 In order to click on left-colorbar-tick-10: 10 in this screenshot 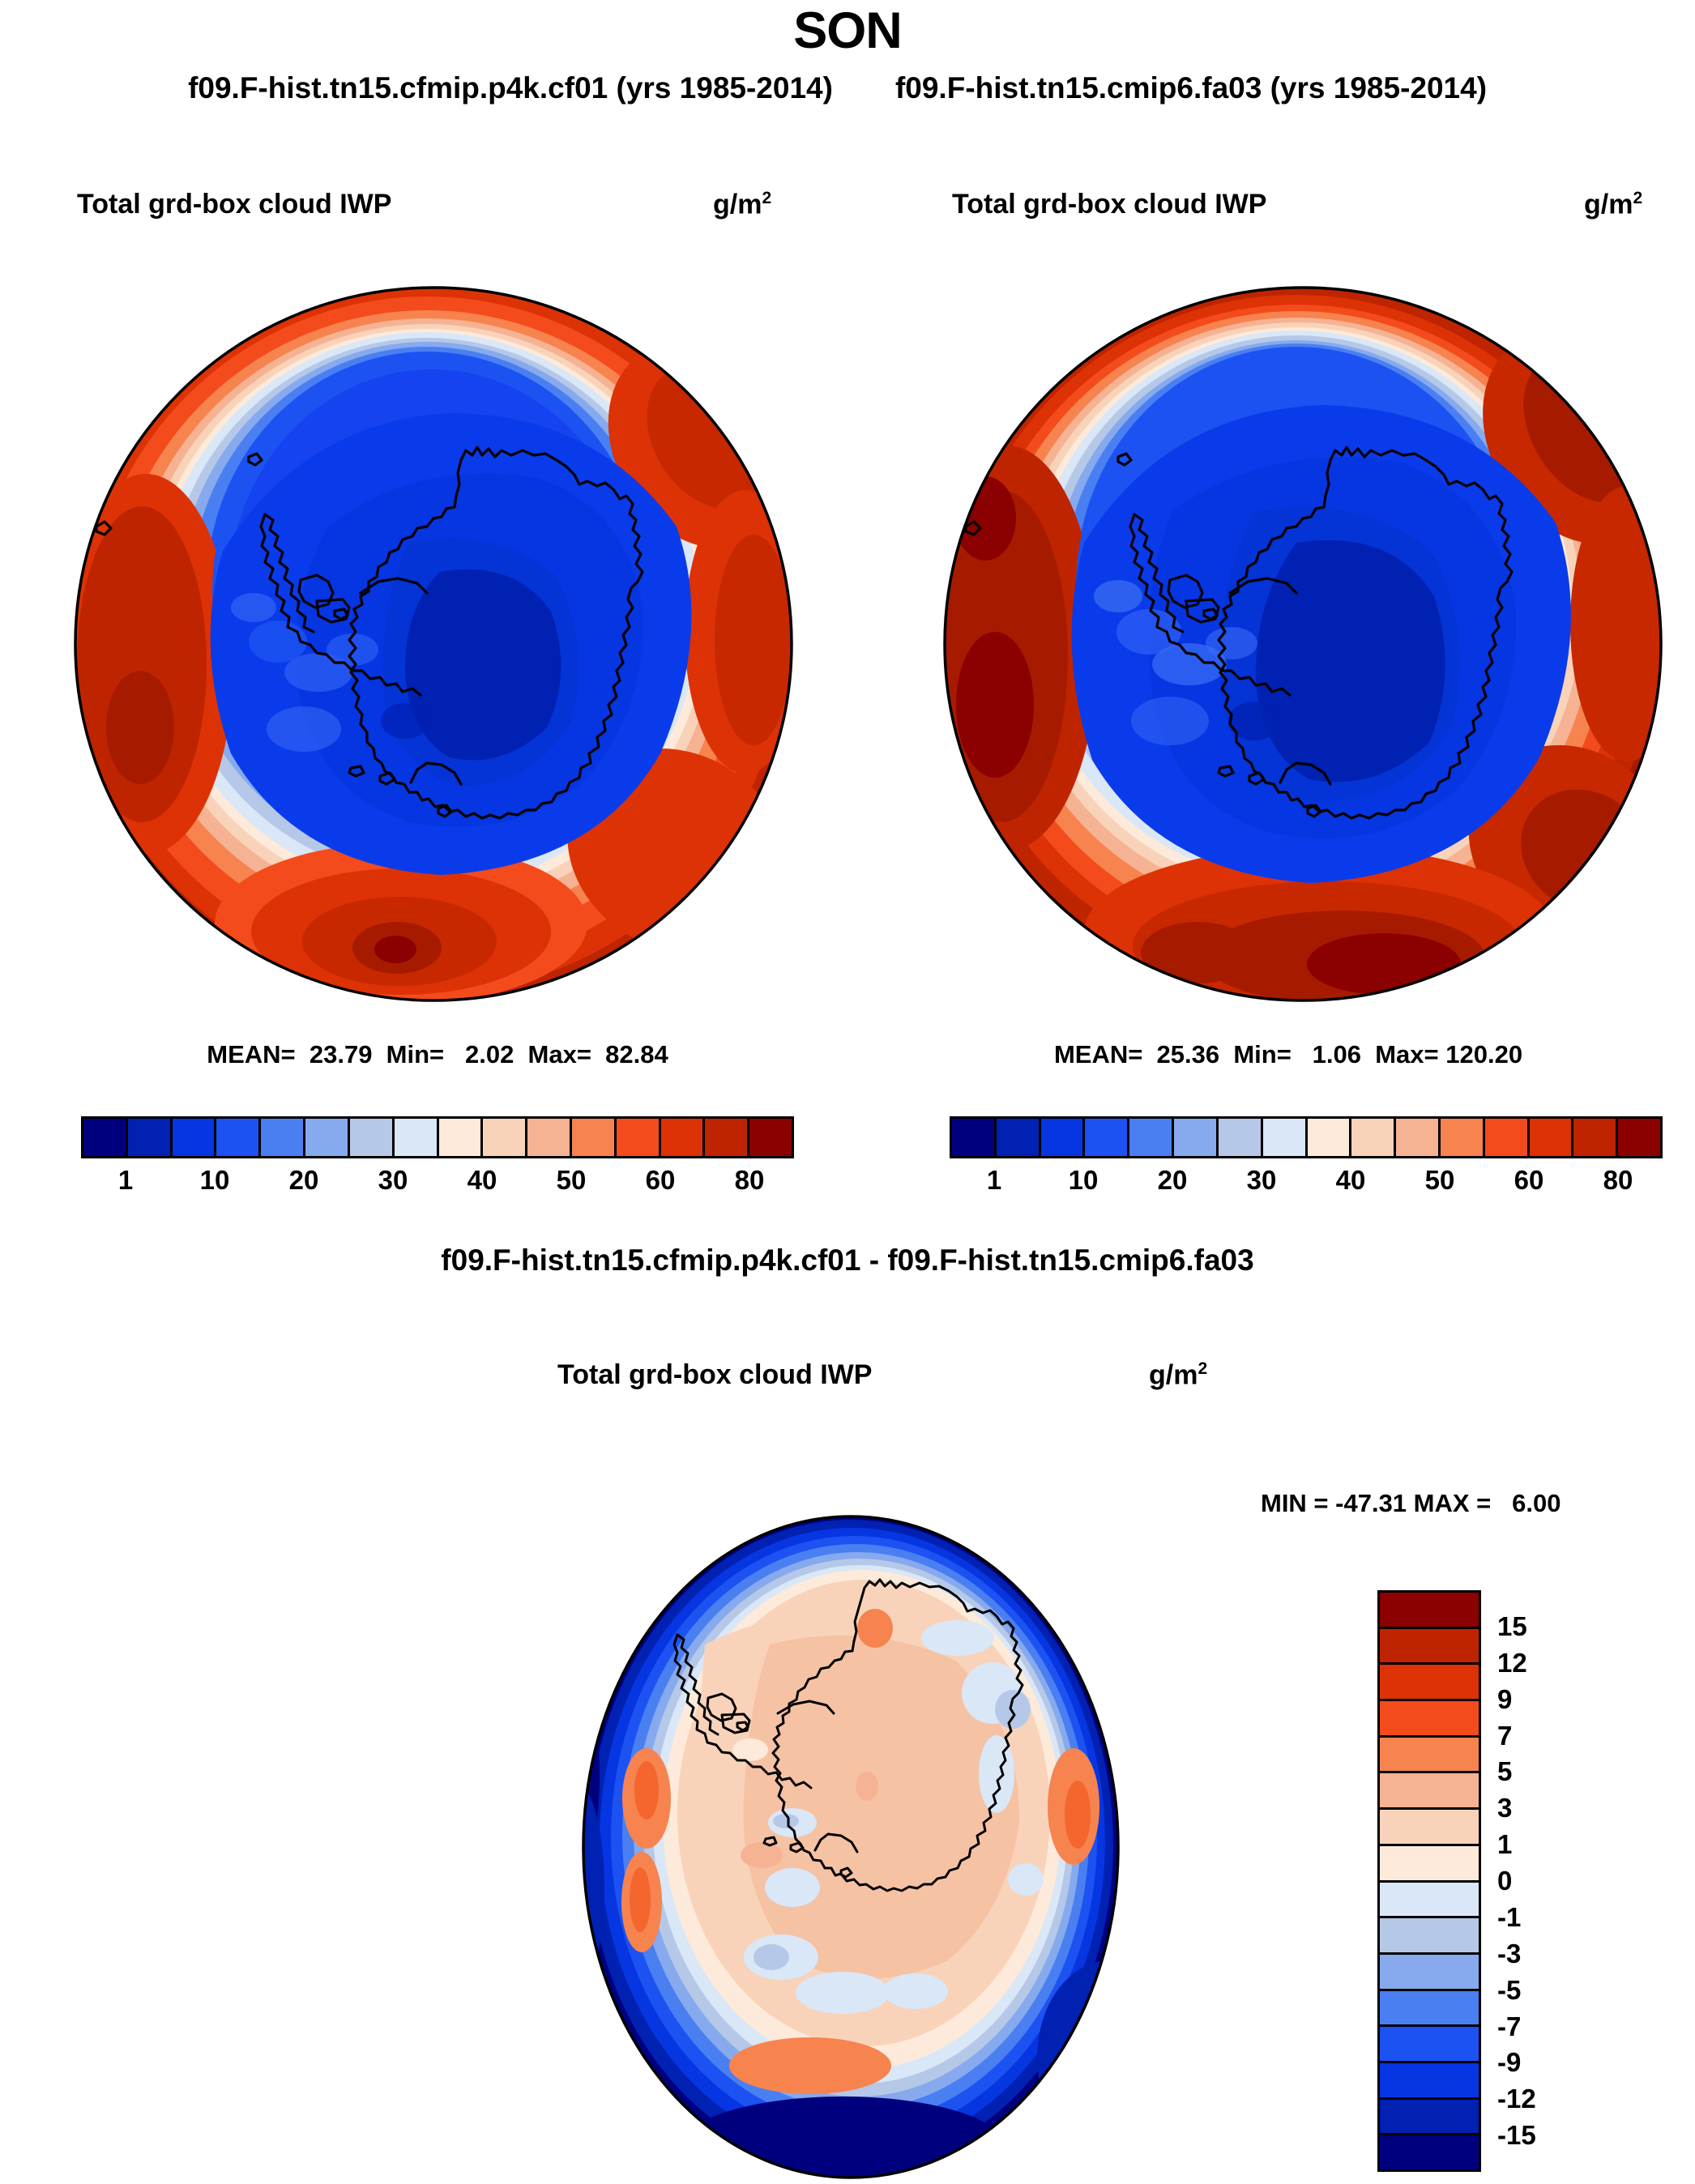, I will do `click(214, 1180)`.